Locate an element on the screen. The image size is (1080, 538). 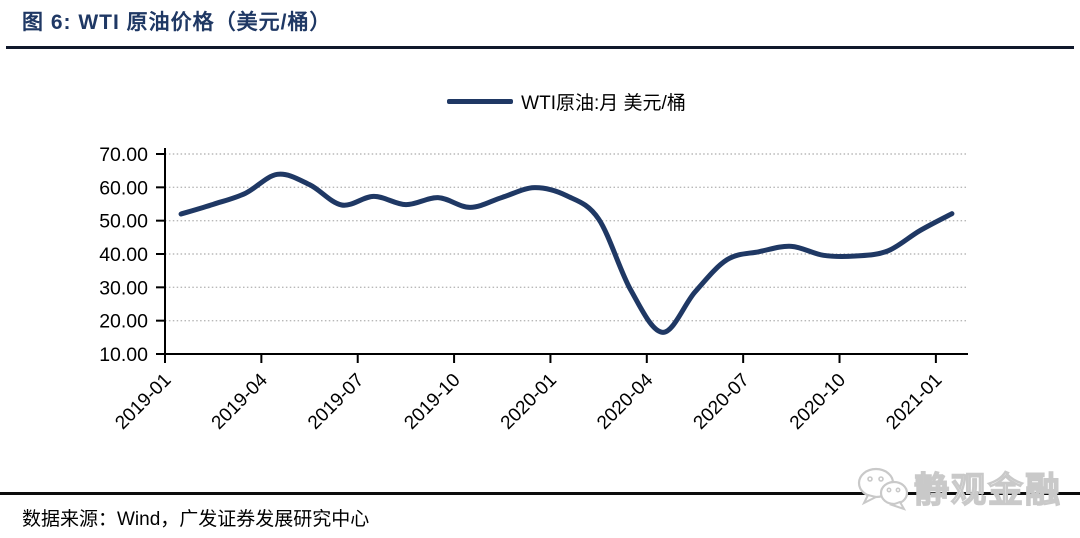
wechat-icon is located at coordinates (883, 489).